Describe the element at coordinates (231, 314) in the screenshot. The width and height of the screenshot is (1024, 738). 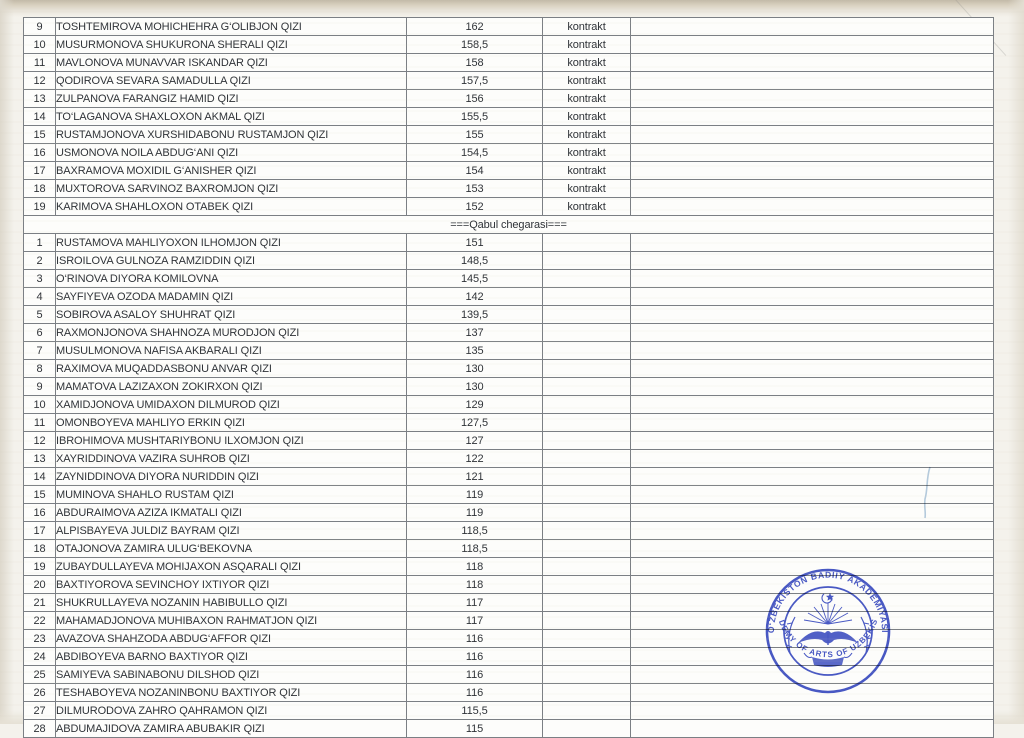
I see `name-cell: SOBIROVA ASALOY SHUHRAT QIZI` at that location.